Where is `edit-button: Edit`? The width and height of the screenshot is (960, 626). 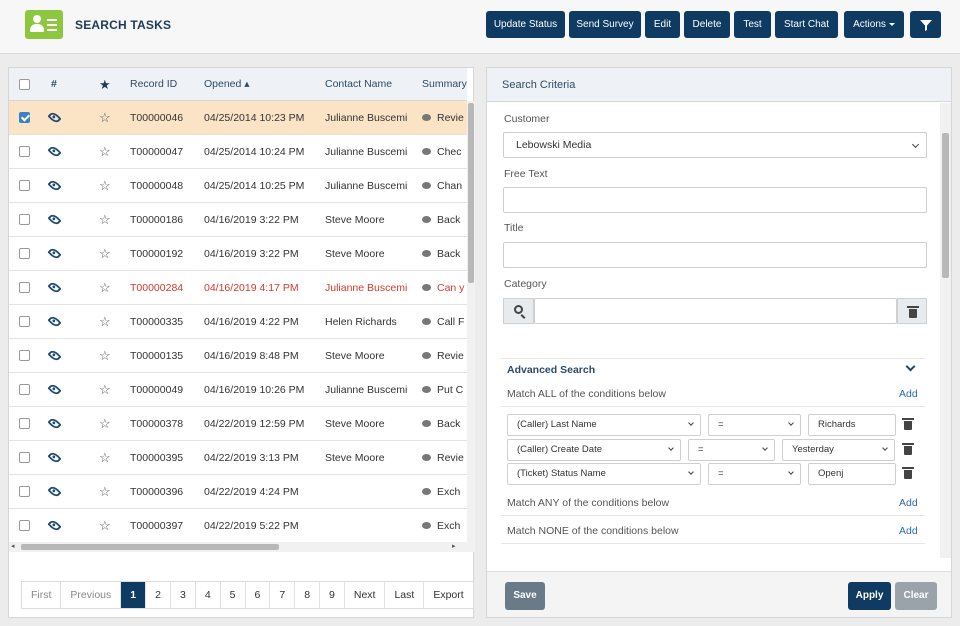
edit-button: Edit is located at coordinates (662, 24).